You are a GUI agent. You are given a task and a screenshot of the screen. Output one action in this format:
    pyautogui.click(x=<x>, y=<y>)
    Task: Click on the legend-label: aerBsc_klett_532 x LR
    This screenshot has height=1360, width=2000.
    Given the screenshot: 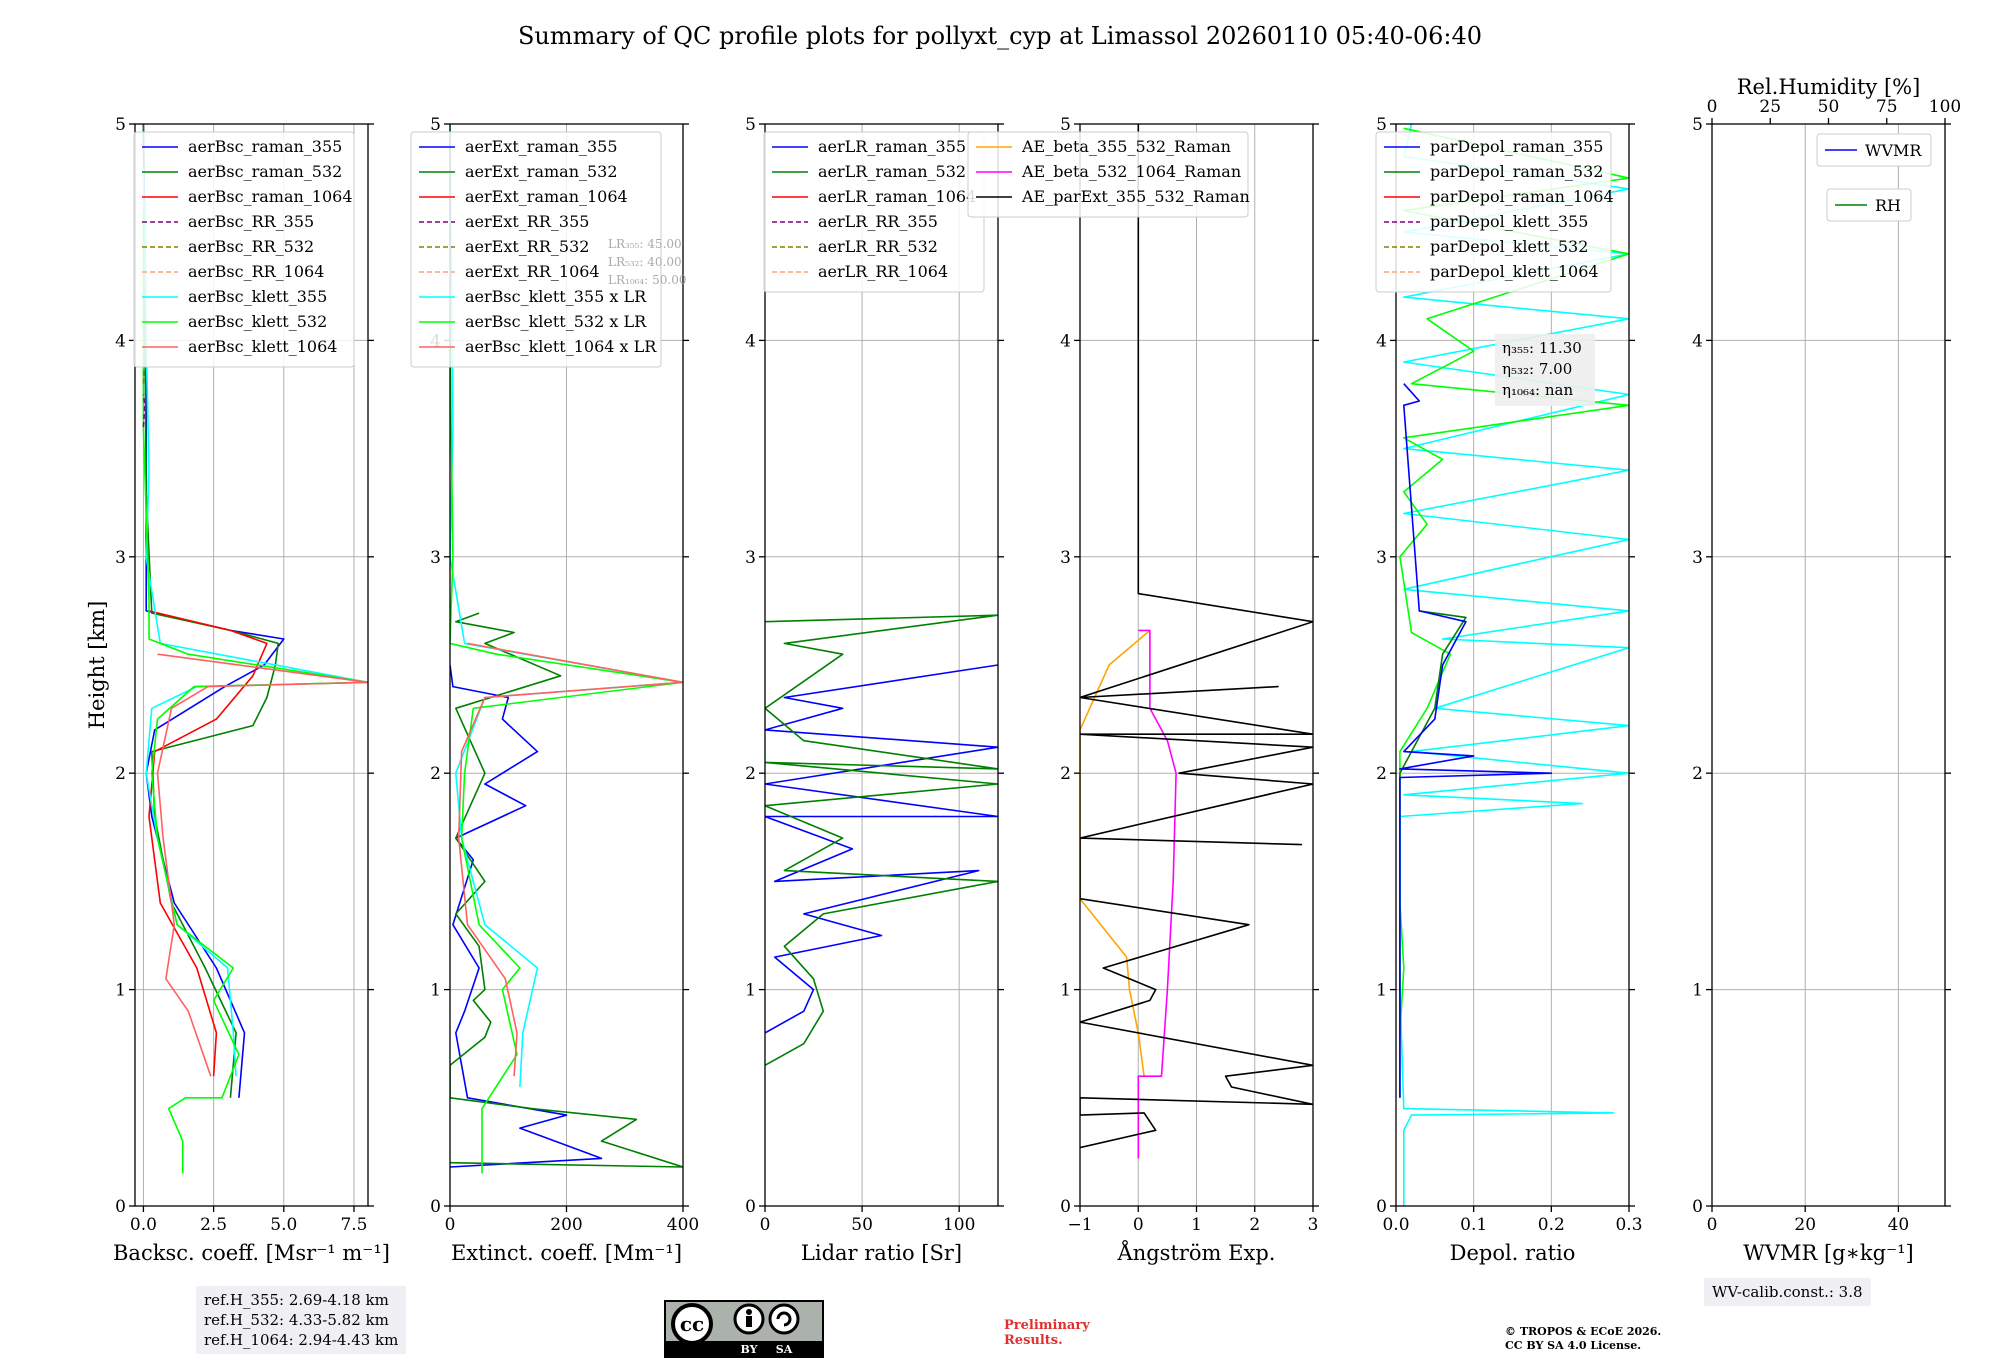 What is the action you would take?
    pyautogui.click(x=556, y=321)
    